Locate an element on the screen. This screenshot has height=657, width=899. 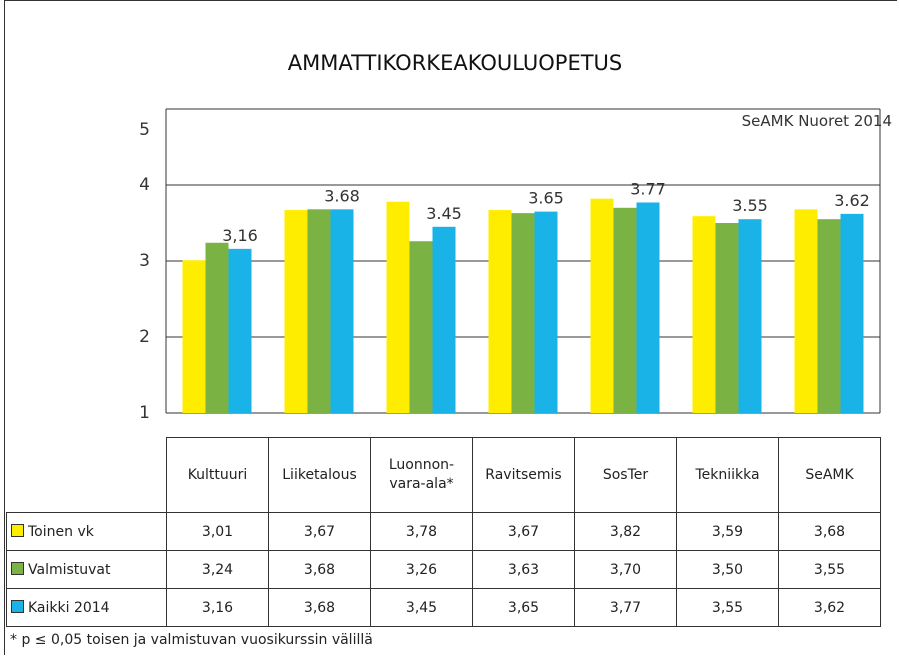
table-cell: 3,26 is located at coordinates (421, 569).